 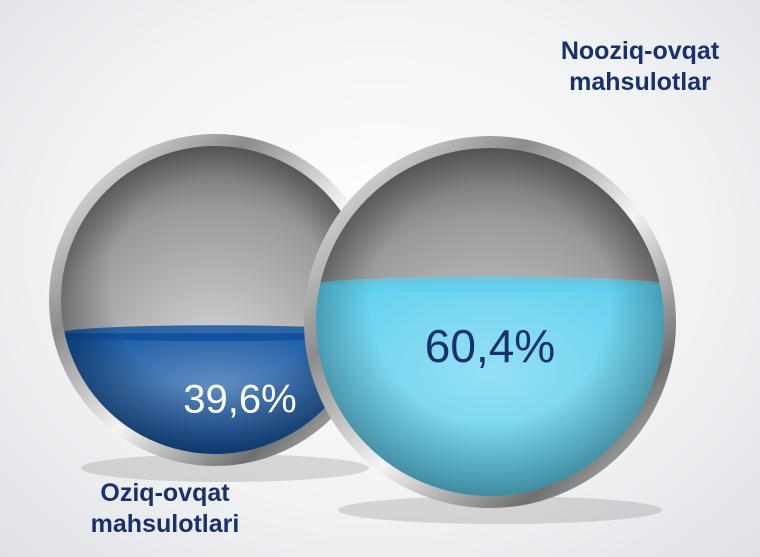 I want to click on category-label: Oziq-ovqat mahsulotlari, so click(x=165, y=508).